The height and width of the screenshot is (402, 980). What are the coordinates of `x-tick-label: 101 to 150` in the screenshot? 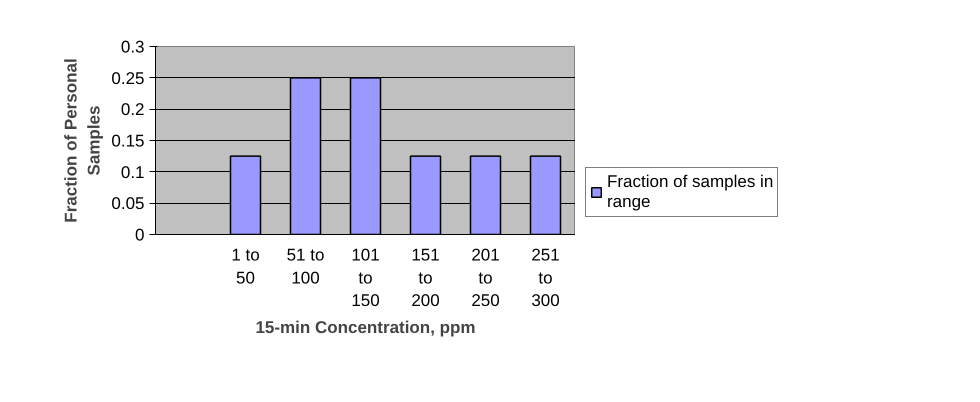 It's located at (365, 278).